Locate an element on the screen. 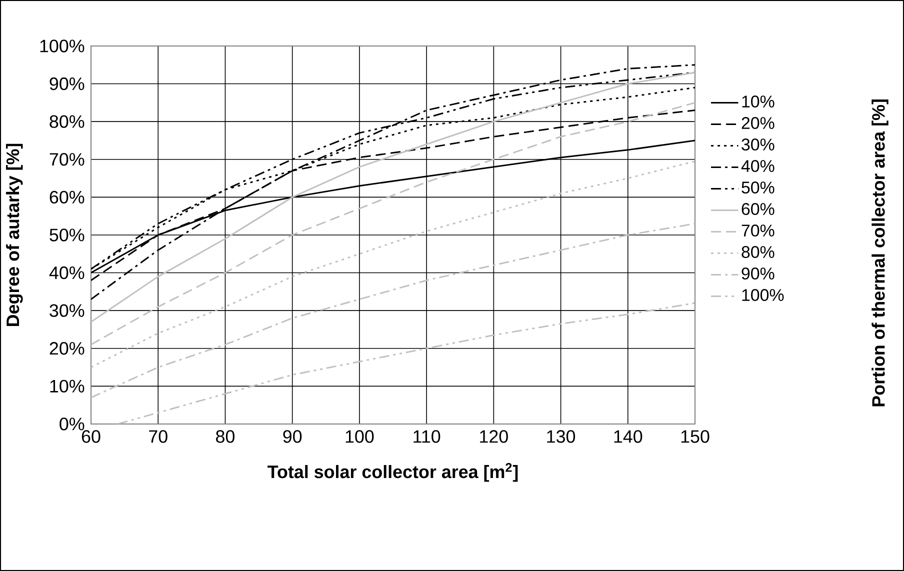 This screenshot has height=571, width=904. y-tick-label: 60% is located at coordinates (67, 197).